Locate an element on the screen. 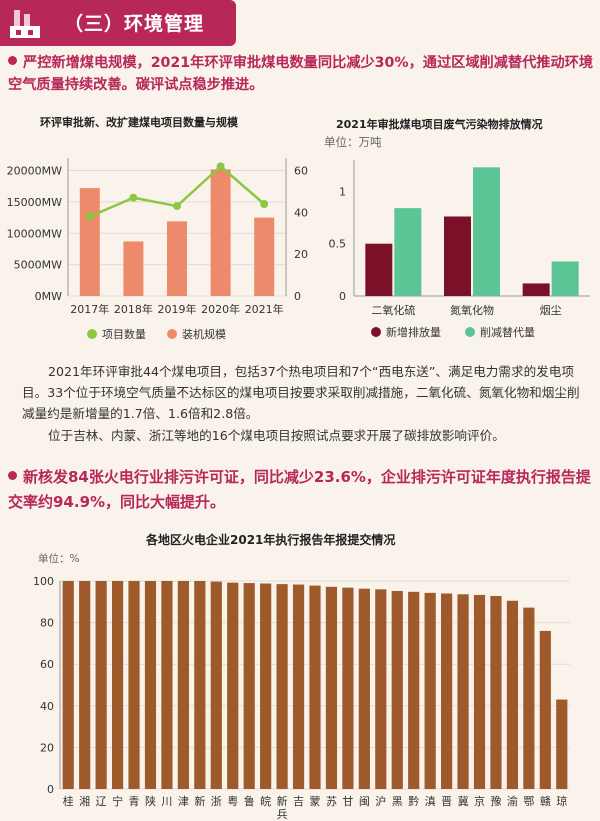 The height and width of the screenshot is (821, 600). right-axis-tick: 0 is located at coordinates (297, 296).